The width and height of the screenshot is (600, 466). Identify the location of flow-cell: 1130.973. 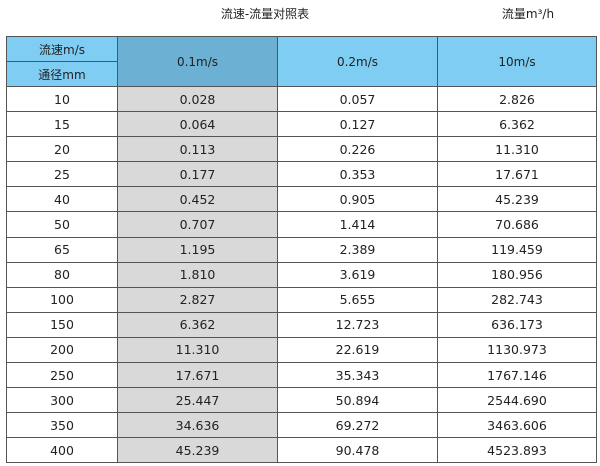
(517, 350).